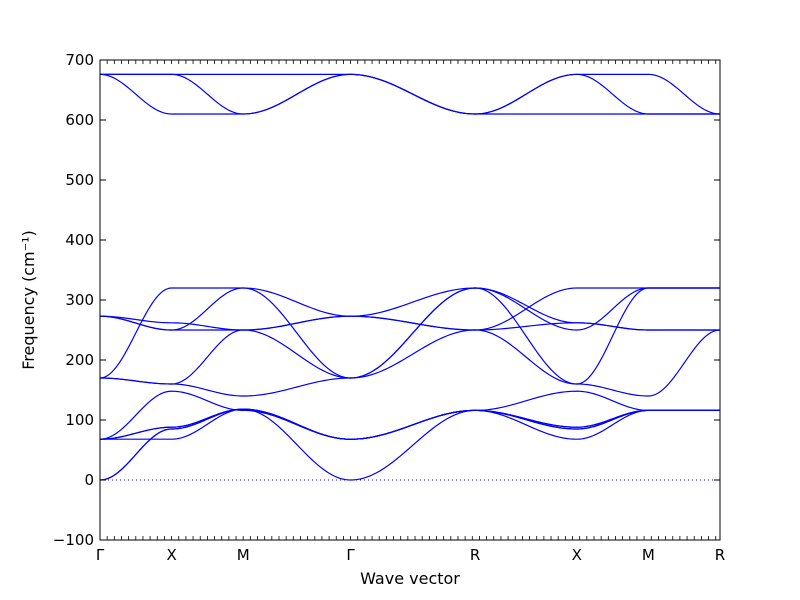  What do you see at coordinates (79, 60) in the screenshot?
I see `y-tick-label: 700` at bounding box center [79, 60].